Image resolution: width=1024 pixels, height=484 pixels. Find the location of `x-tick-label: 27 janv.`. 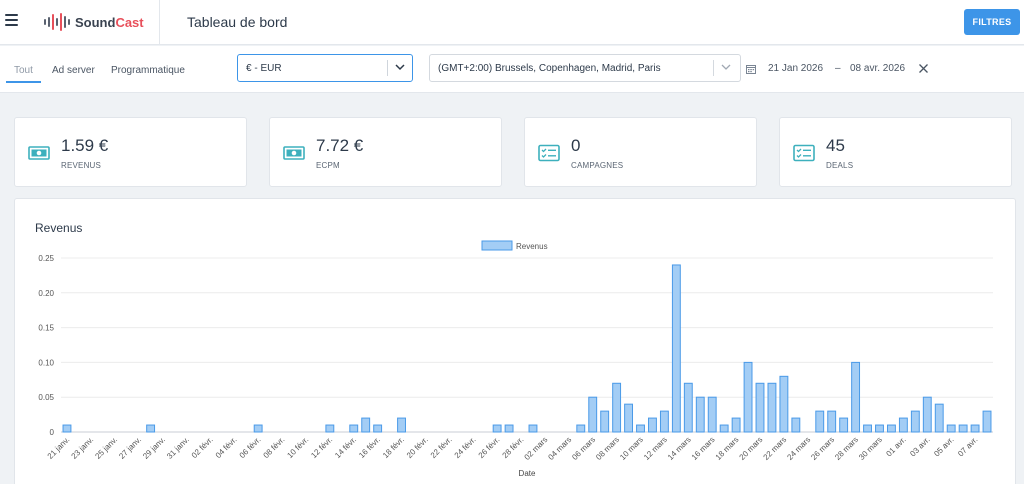

x-tick-label: 27 janv. is located at coordinates (130, 448).